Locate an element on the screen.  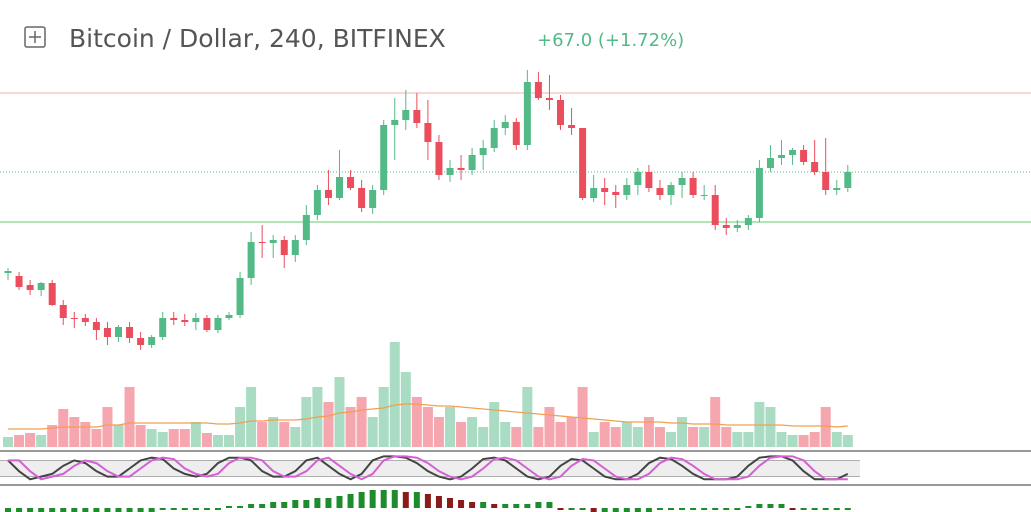
oscillator-line is located at coordinates (428, 468).